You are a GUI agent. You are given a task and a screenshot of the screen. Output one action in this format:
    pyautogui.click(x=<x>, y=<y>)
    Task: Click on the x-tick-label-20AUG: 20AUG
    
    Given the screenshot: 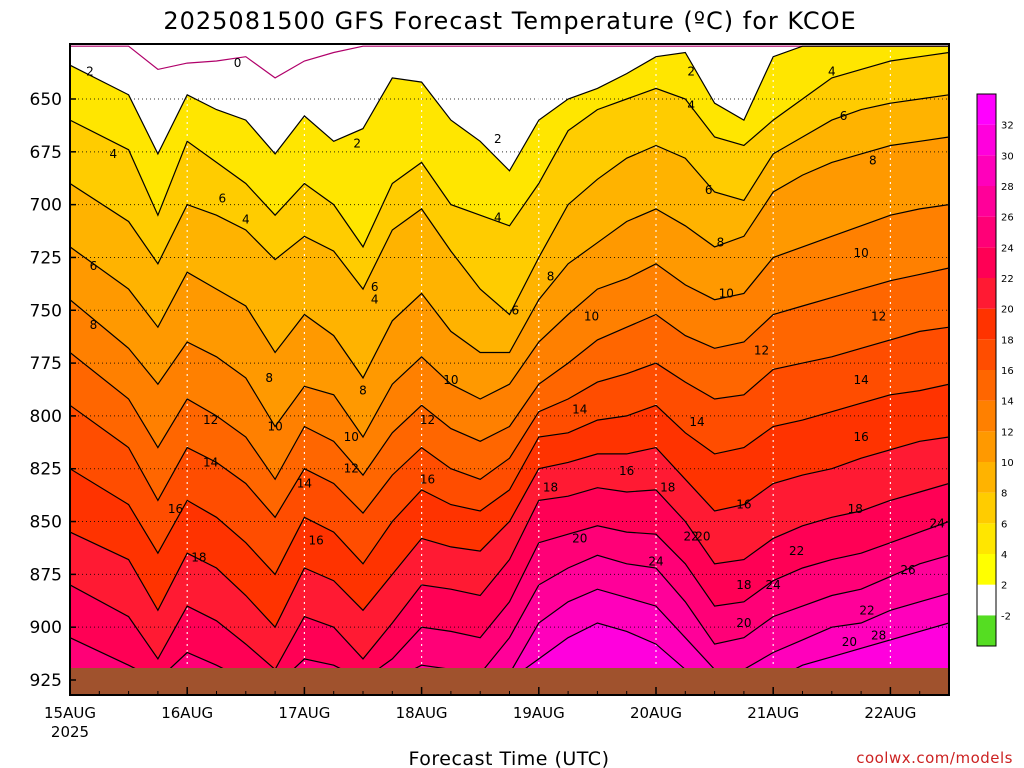 What is the action you would take?
    pyautogui.click(x=656, y=713)
    